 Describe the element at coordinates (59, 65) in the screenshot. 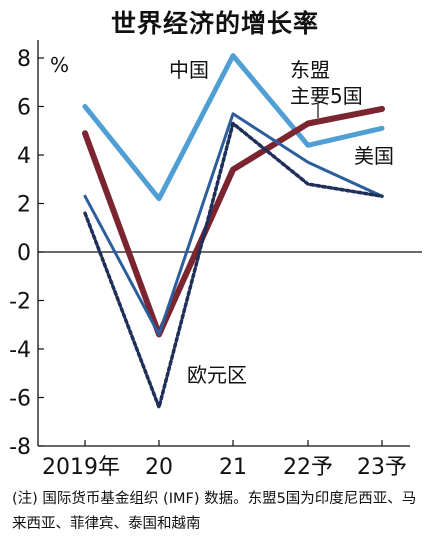

I see `y-axis-unit: %` at that location.